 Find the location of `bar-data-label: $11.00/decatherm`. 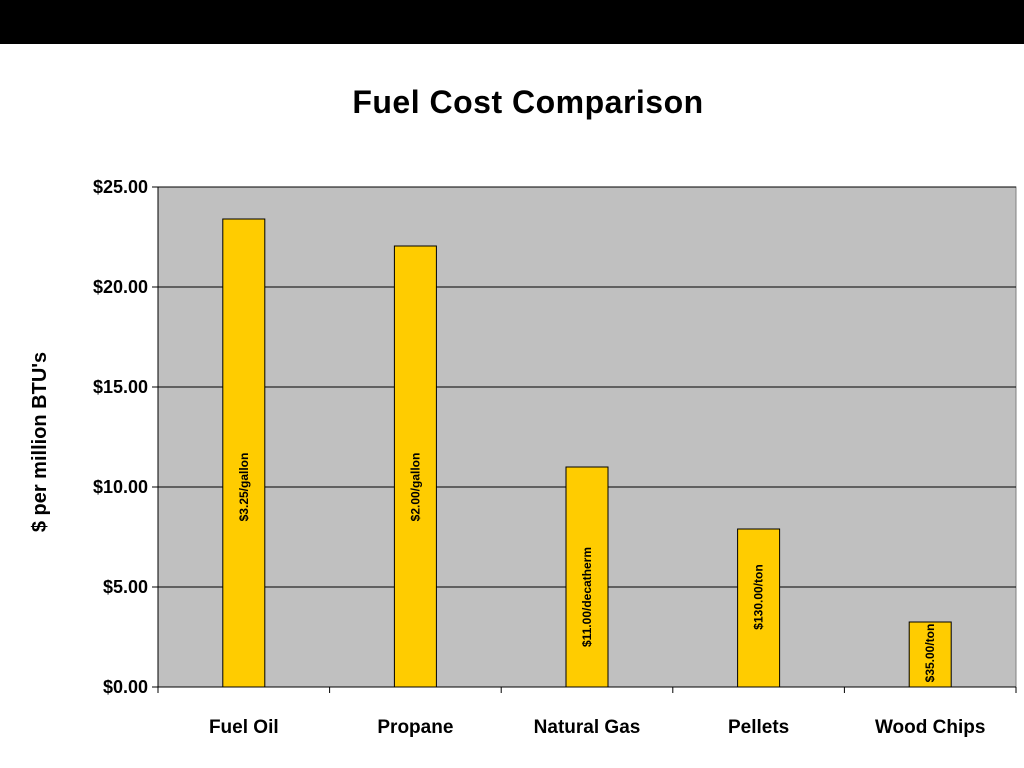

bar-data-label: $11.00/decatherm is located at coordinates (587, 597).